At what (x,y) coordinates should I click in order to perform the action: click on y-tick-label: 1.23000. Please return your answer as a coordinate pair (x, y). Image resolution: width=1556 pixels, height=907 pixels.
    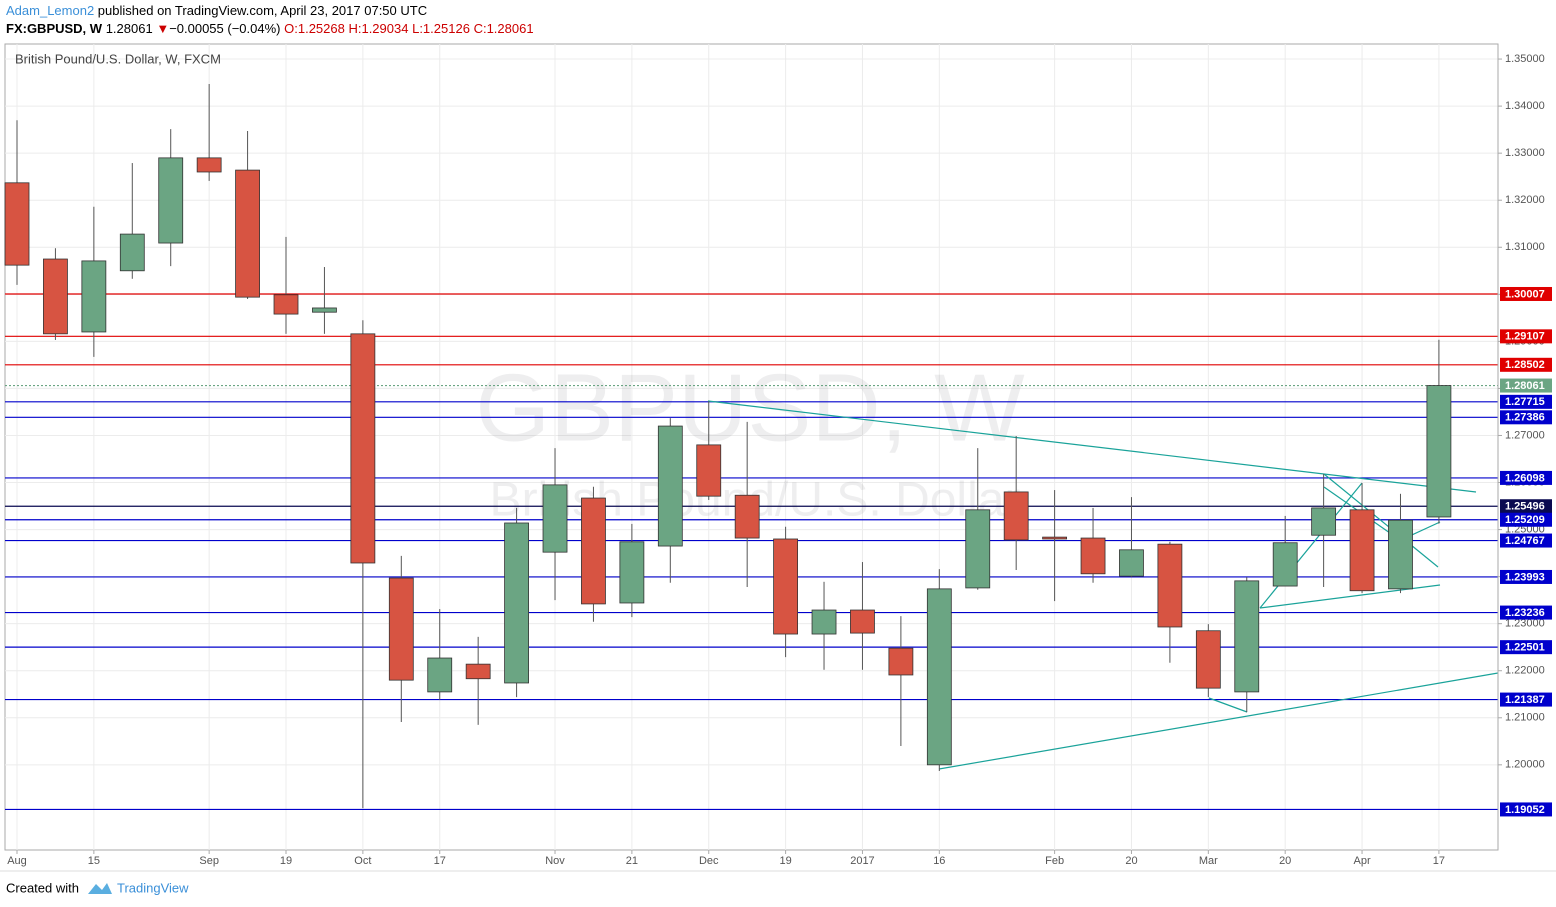
    Looking at the image, I should click on (1525, 624).